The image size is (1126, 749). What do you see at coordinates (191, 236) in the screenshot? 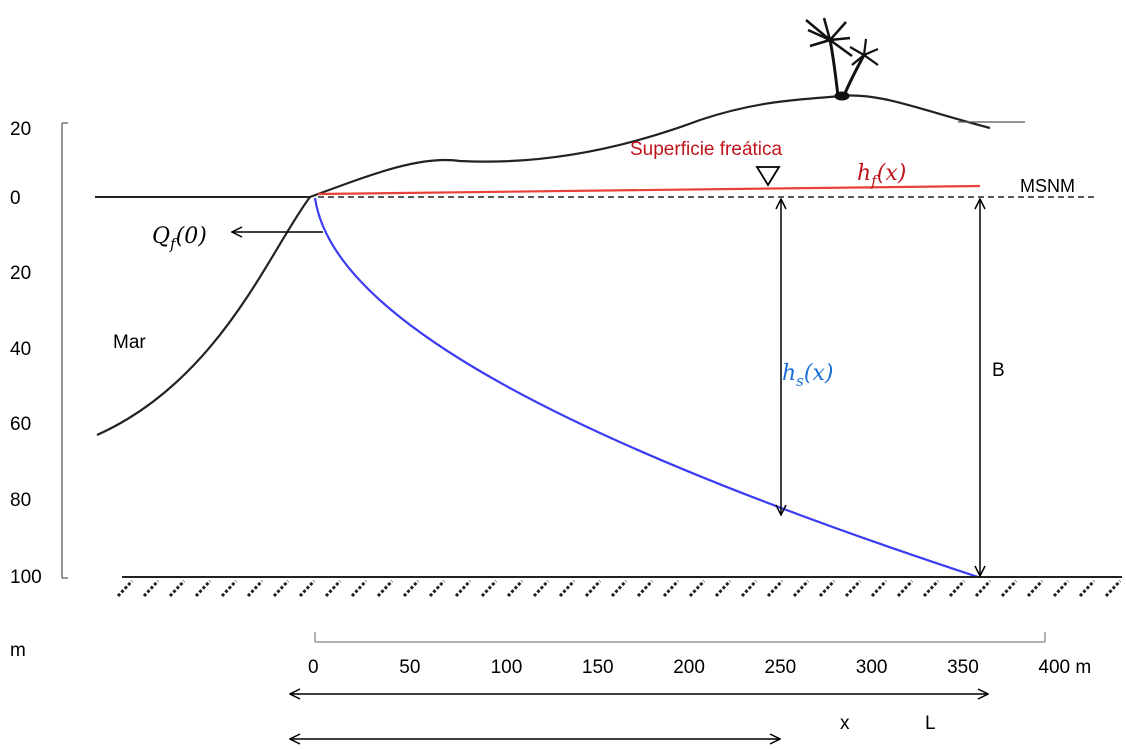
I see `math-part: (0)` at bounding box center [191, 236].